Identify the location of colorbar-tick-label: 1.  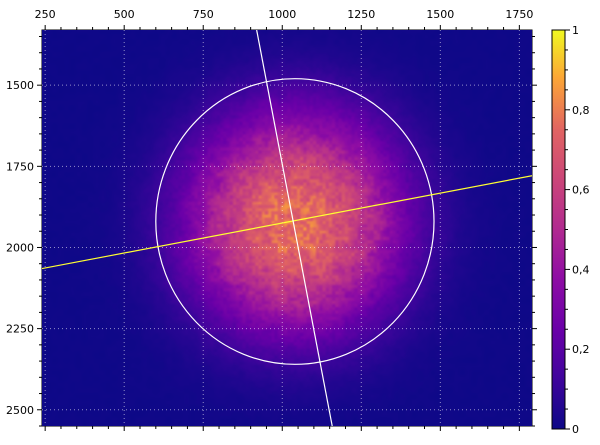
(575, 30).